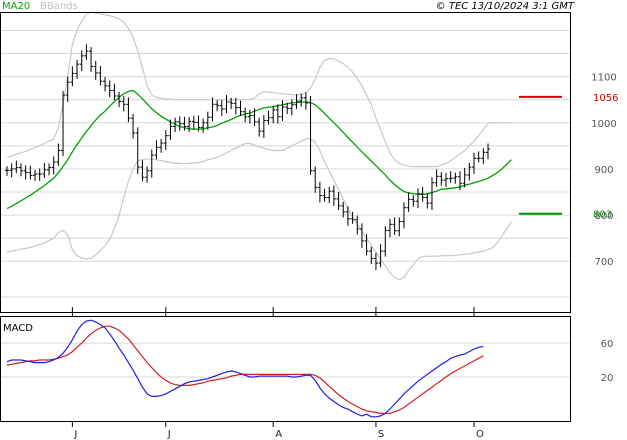 This screenshot has width=627, height=440. I want to click on y-tick-label: 700, so click(603, 262).